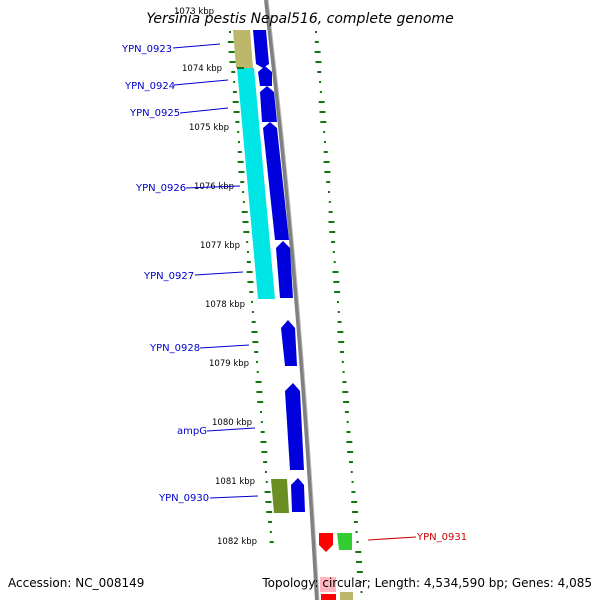  I want to click on tick-label-1073: 1073 kbp, so click(194, 12).